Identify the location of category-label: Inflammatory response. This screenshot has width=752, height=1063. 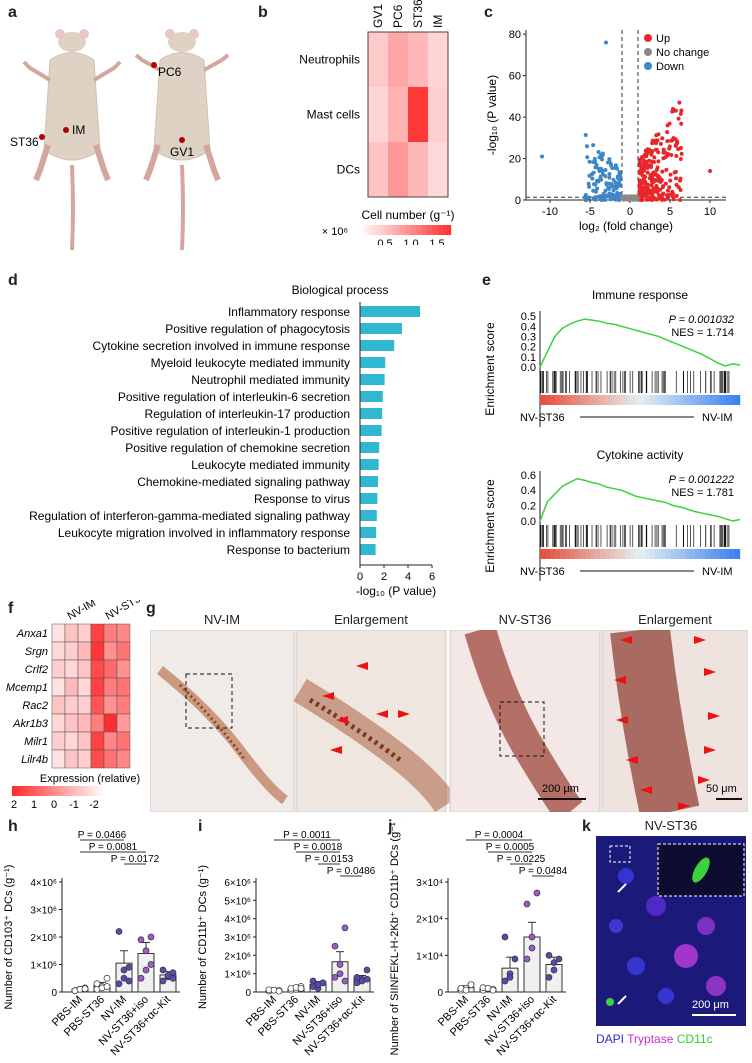
(289, 312).